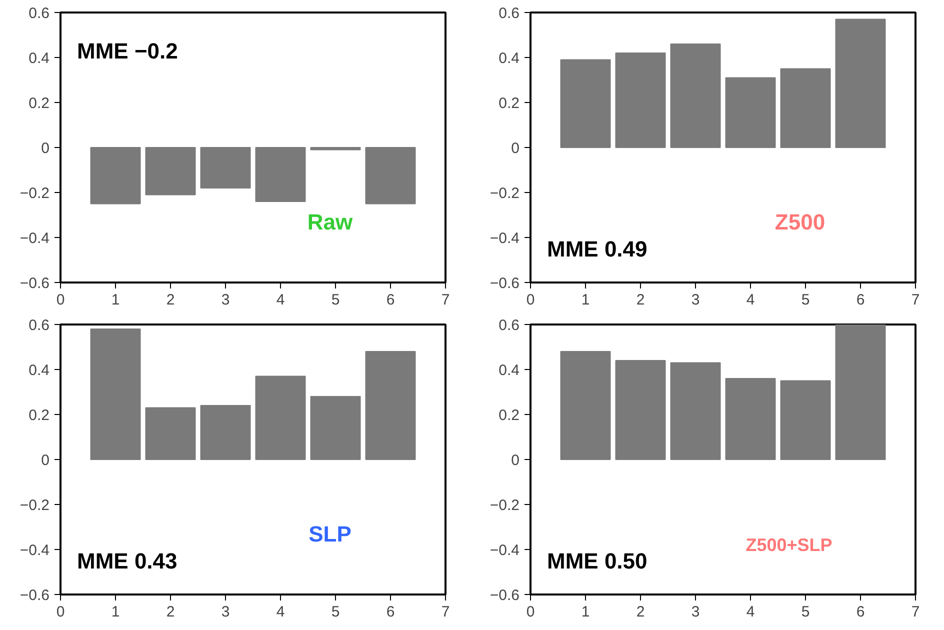  I want to click on annotation: MME 0.43, so click(127, 561).